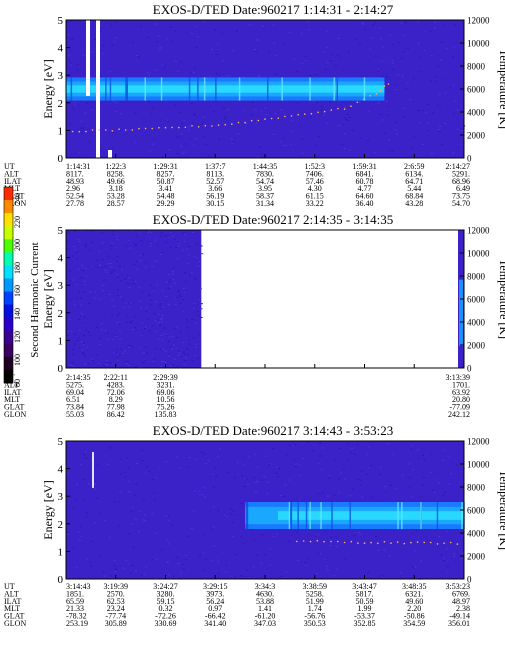  I want to click on orbit-cell: 3973., so click(215, 593).